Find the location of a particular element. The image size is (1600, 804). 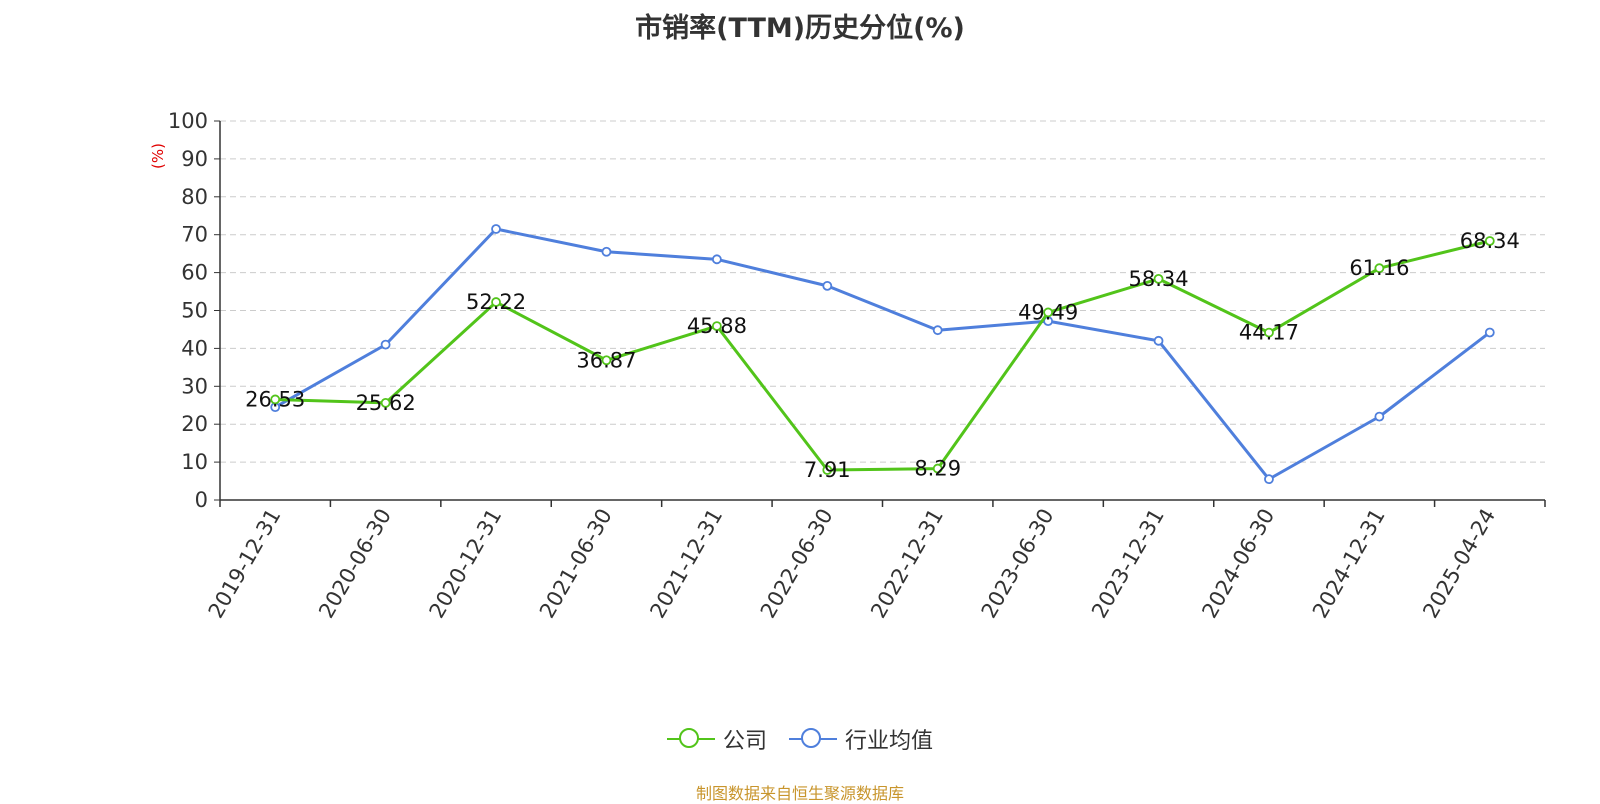

y-tick-label: 60 is located at coordinates (194, 273).